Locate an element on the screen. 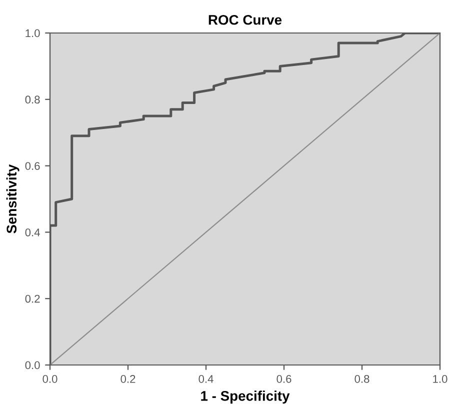 This screenshot has width=452, height=409. x-axis-title: 1 - Specificity is located at coordinates (245, 397).